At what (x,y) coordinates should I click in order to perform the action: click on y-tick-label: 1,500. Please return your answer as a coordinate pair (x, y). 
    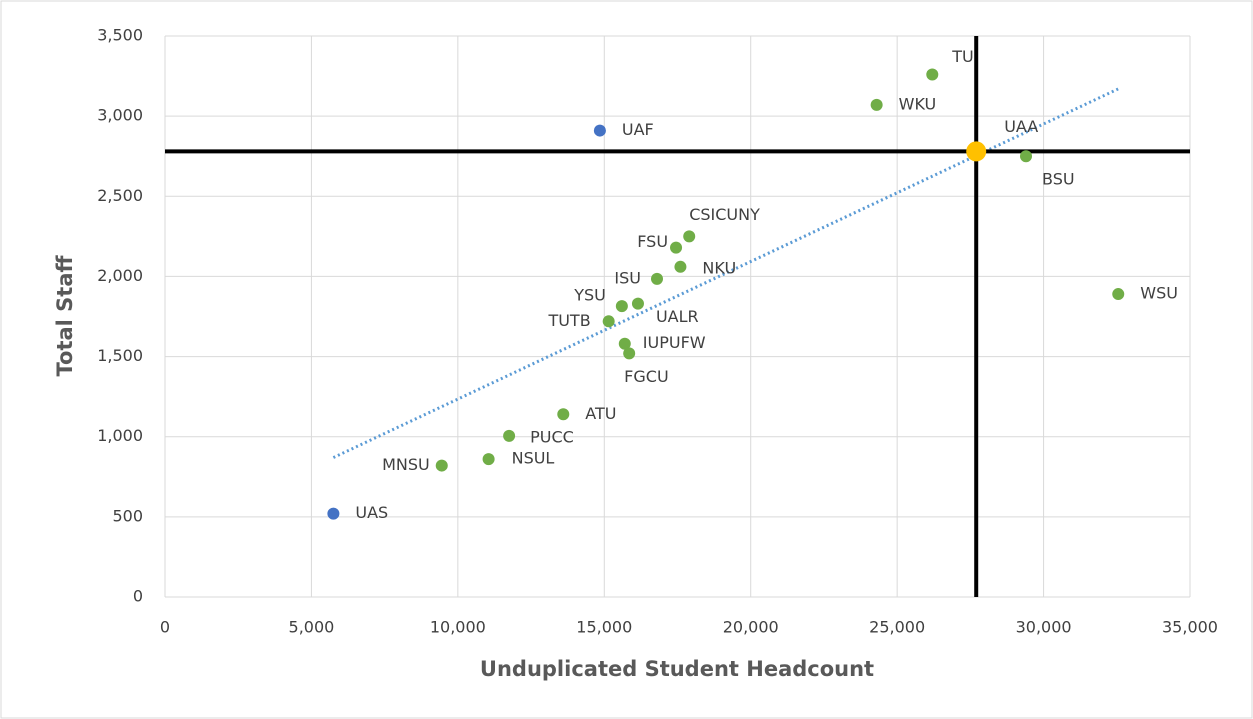
    Looking at the image, I should click on (120, 355).